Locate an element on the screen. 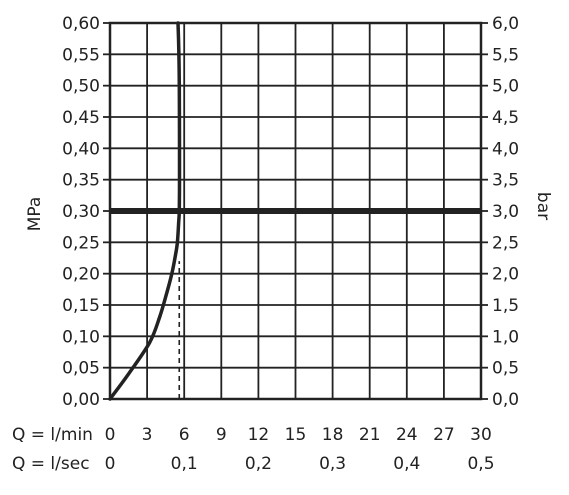 Image resolution: width=569 pixels, height=495 pixels. series-layer is located at coordinates (145, 211).